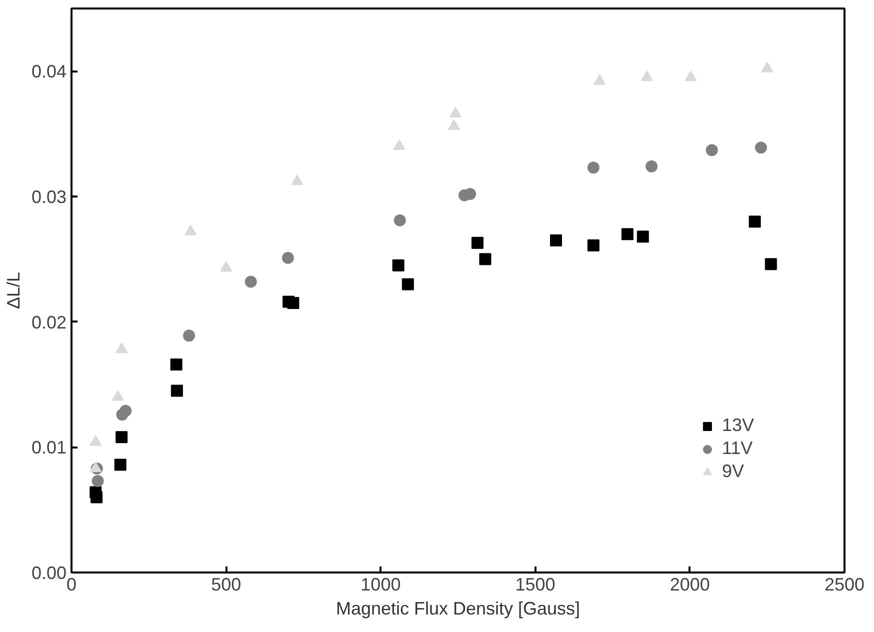 The image size is (874, 632). What do you see at coordinates (535, 584) in the screenshot?
I see `x-tick-label: 1500` at bounding box center [535, 584].